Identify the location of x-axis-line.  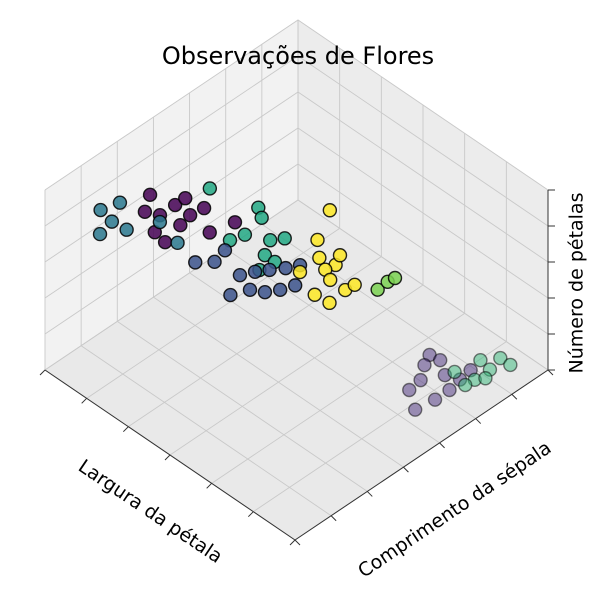
(170, 455).